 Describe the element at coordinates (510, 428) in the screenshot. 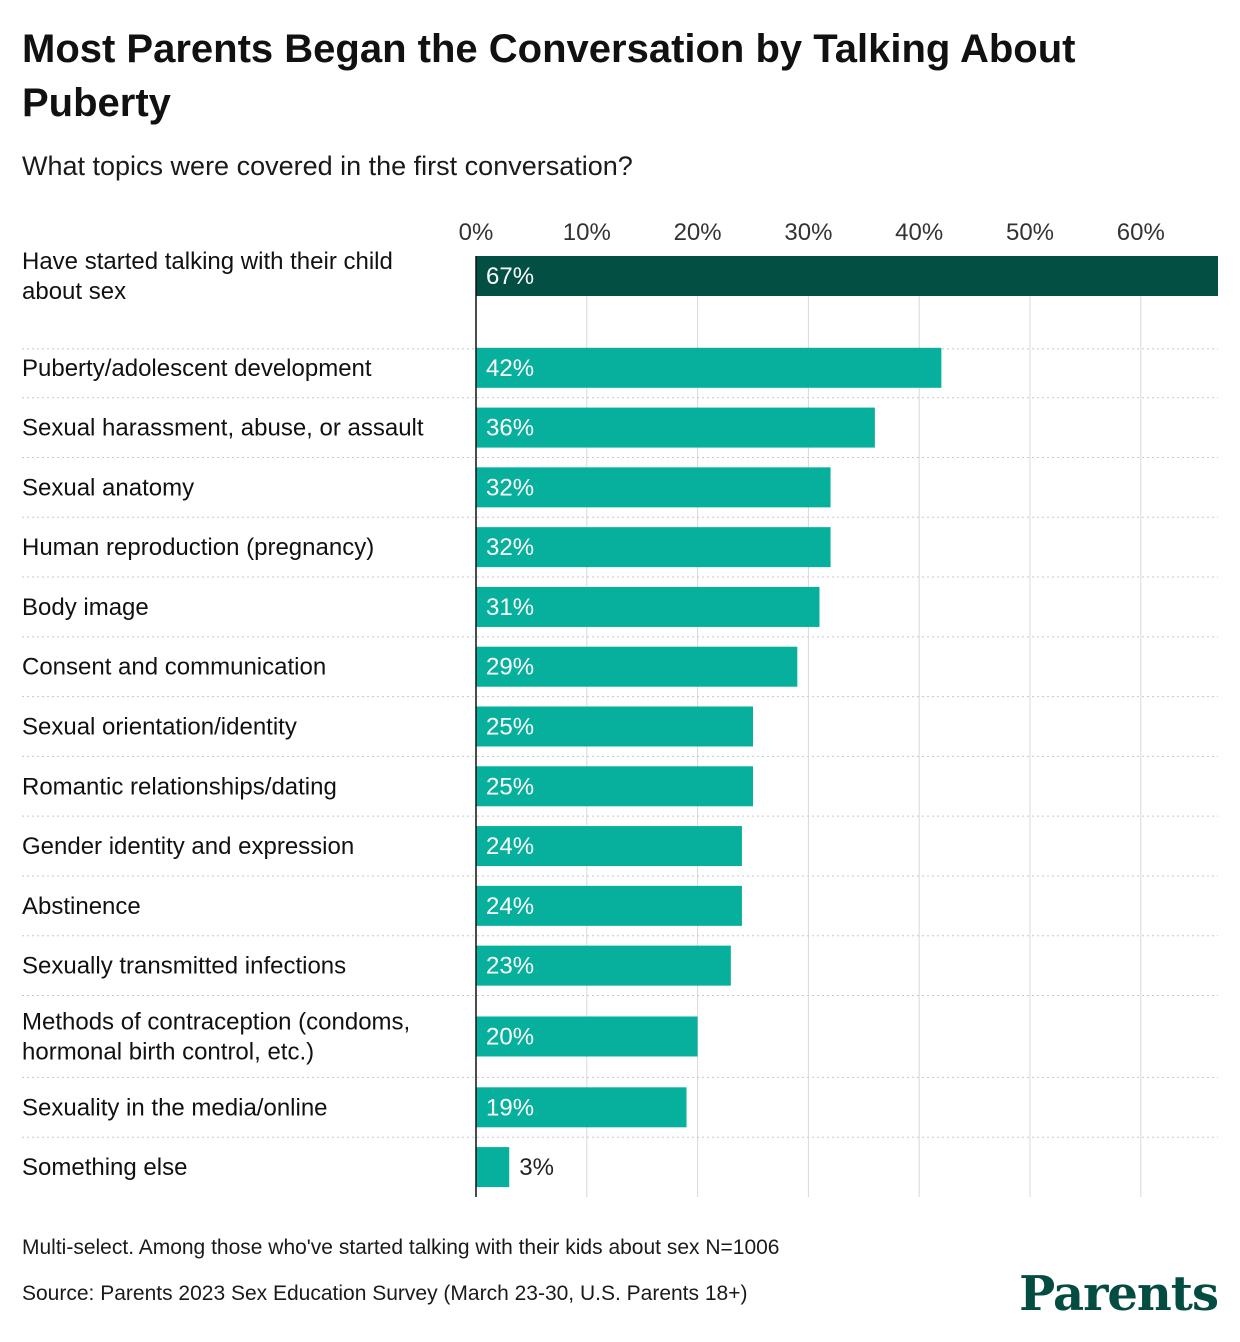

I see `value-label: 36%` at that location.